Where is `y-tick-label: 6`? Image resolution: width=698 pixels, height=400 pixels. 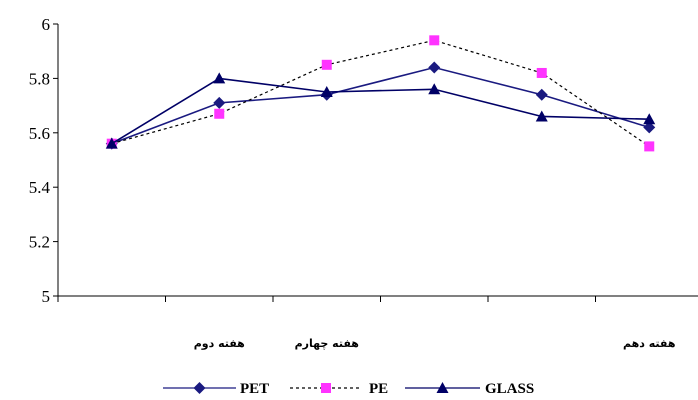 y-tick-label: 6 is located at coordinates (46, 24).